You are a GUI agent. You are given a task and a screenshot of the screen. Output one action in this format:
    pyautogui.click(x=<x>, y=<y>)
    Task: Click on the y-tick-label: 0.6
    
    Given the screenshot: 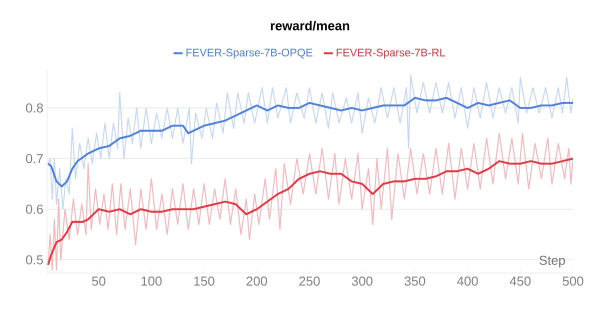 What is the action you would take?
    pyautogui.click(x=34, y=209)
    